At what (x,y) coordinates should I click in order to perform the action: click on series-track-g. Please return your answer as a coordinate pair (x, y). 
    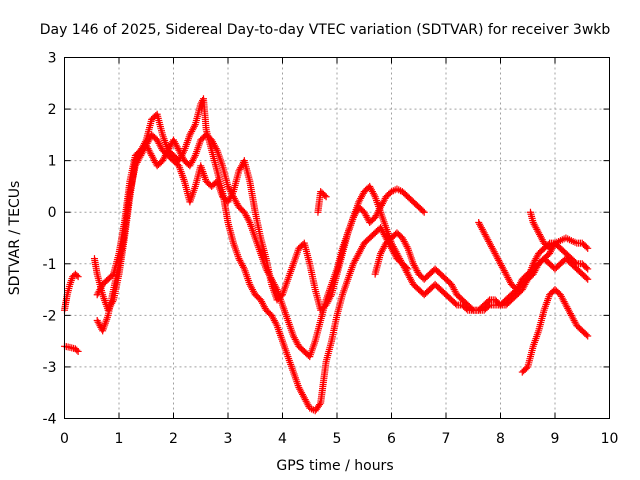
    Looking at the image, I should click on (481, 271).